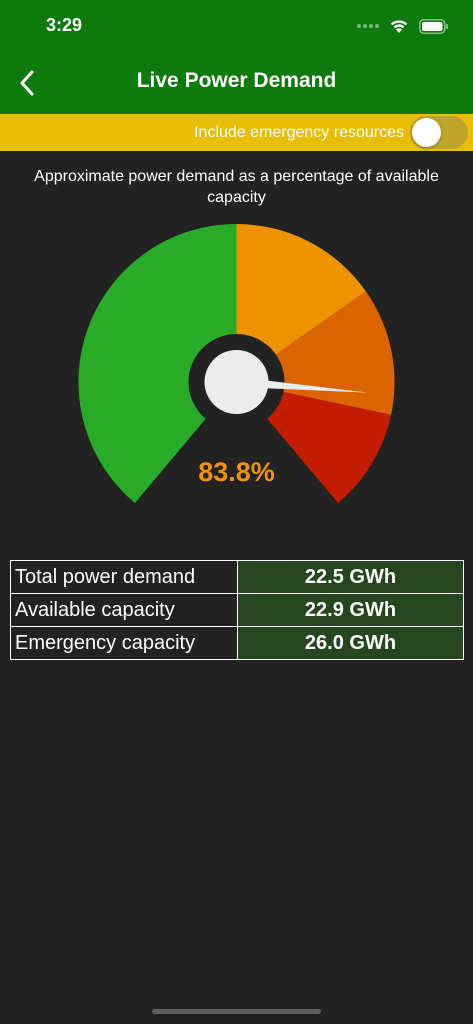 The image size is (473, 1024). Describe the element at coordinates (64, 25) in the screenshot. I see `status-time: 3:29` at that location.